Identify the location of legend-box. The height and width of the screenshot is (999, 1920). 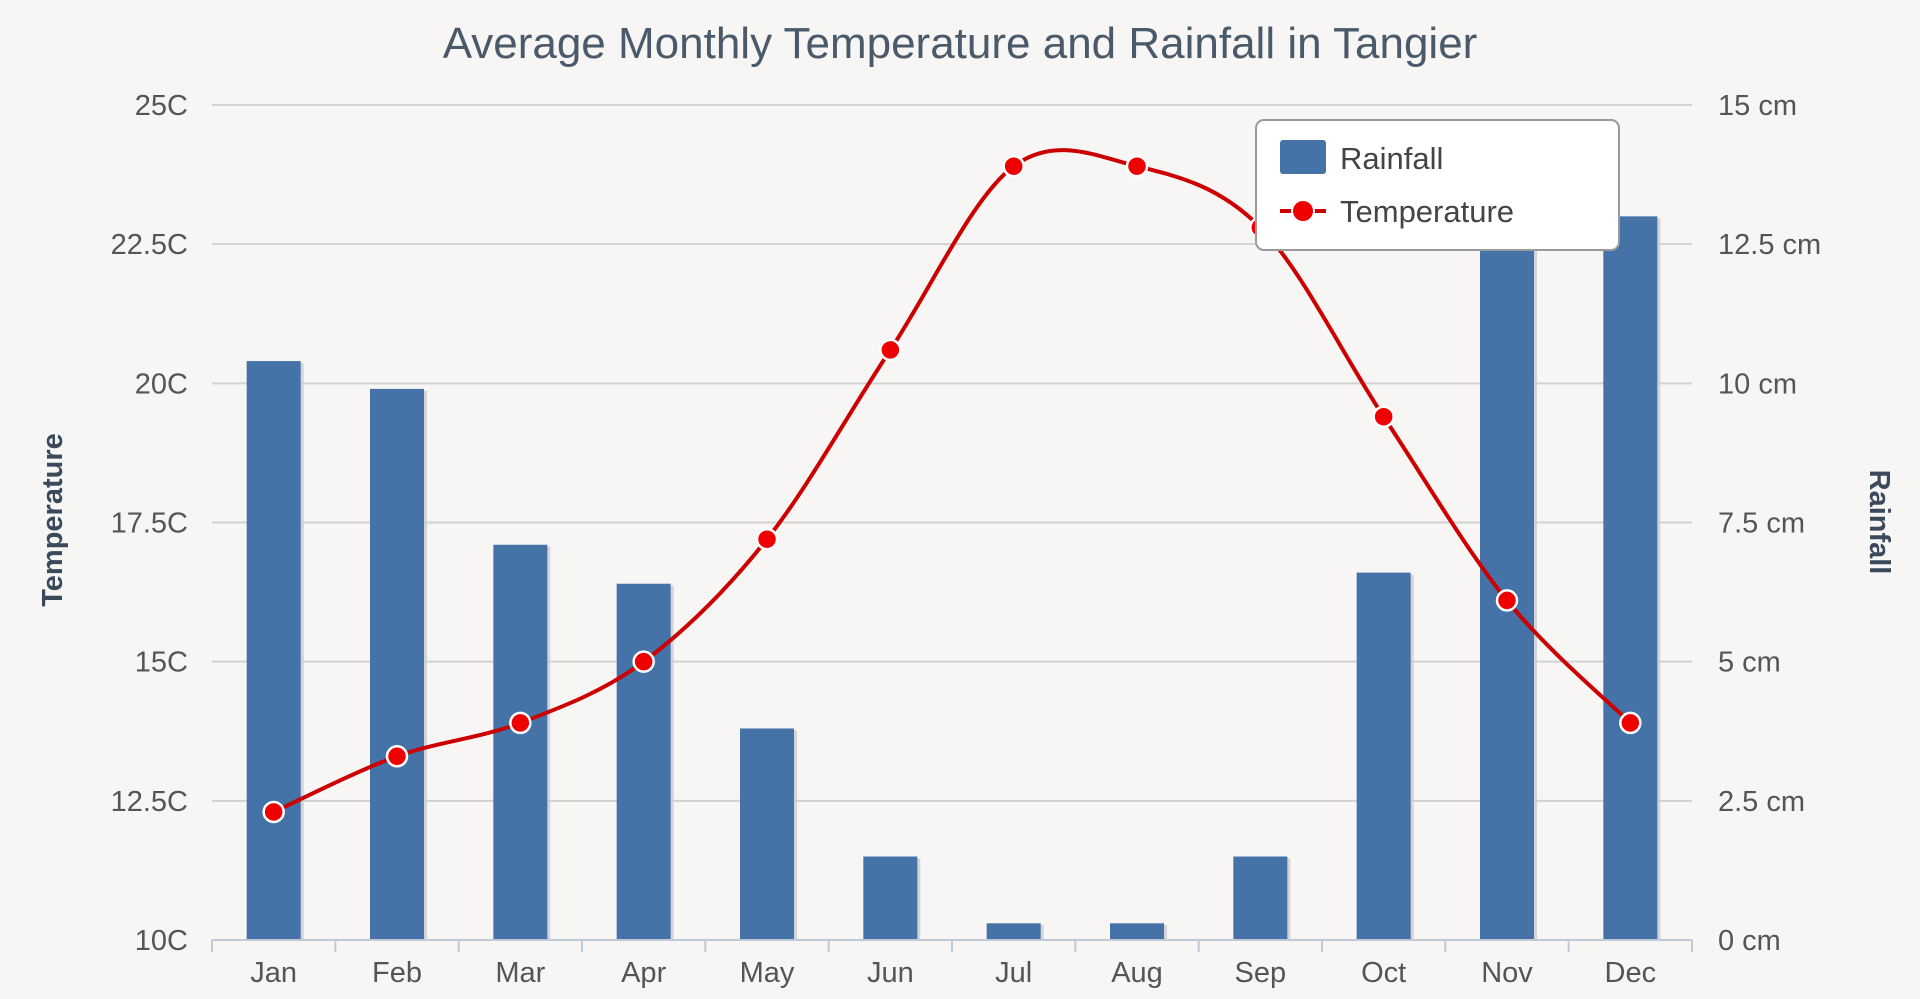
(1437, 185).